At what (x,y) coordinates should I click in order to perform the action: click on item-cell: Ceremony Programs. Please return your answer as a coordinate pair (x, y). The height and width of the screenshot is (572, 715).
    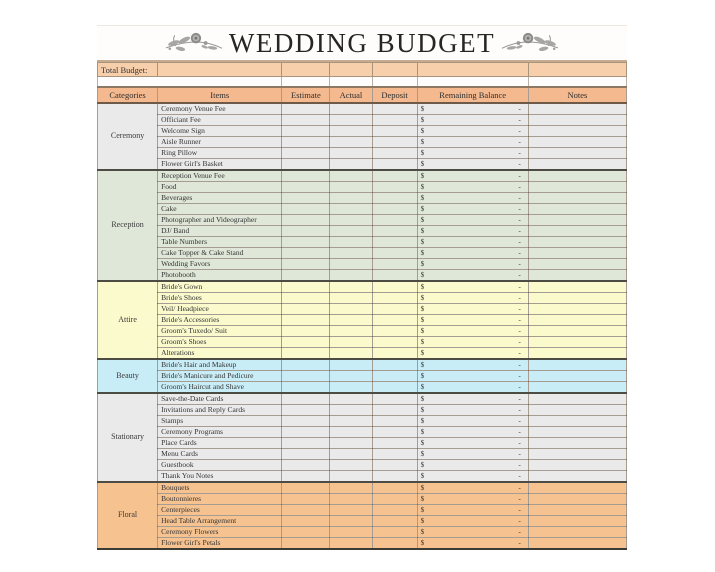
    Looking at the image, I should click on (220, 431).